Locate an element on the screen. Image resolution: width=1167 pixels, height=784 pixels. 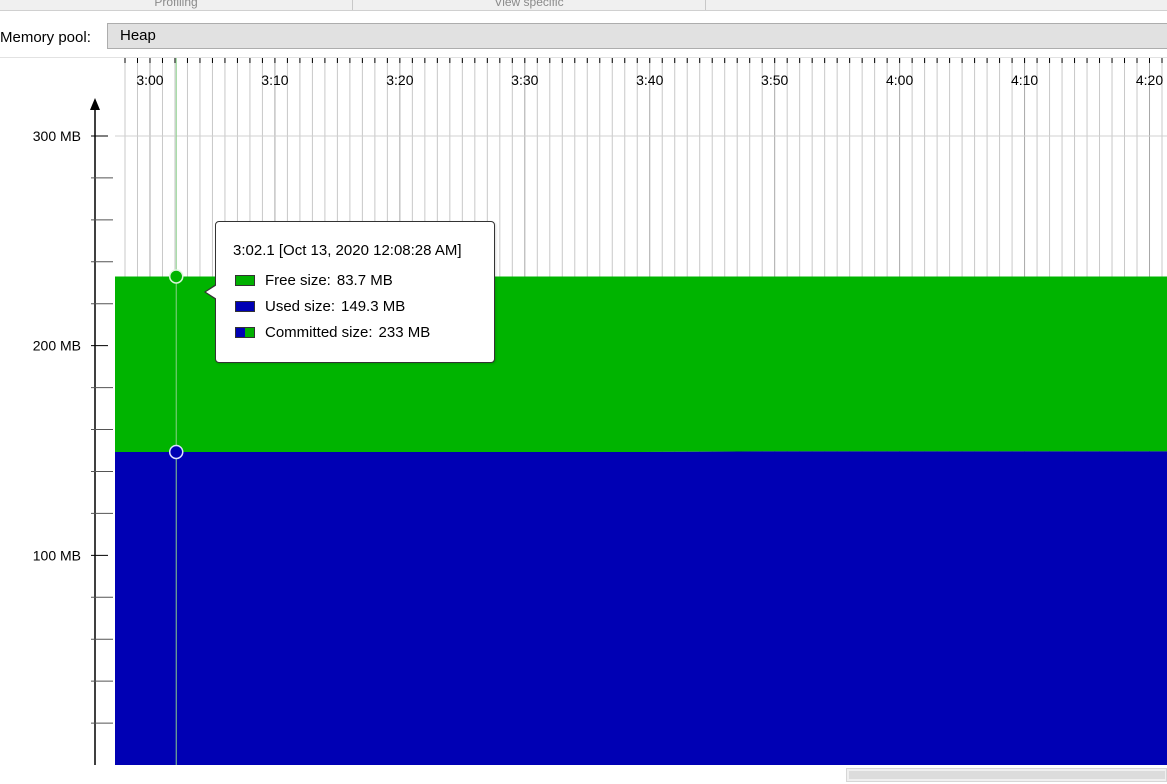
y-tick-label: 200 MB is located at coordinates (57, 346).